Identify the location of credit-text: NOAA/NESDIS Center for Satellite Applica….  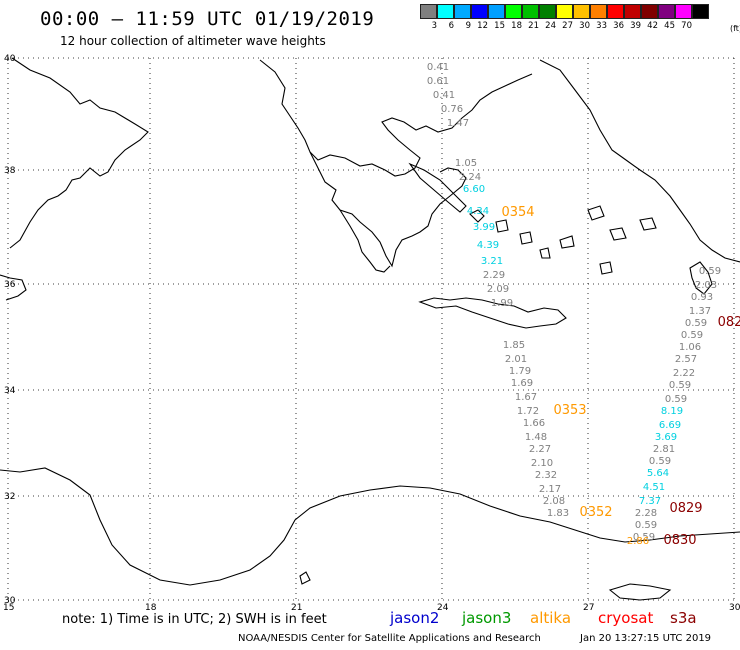
(389, 638).